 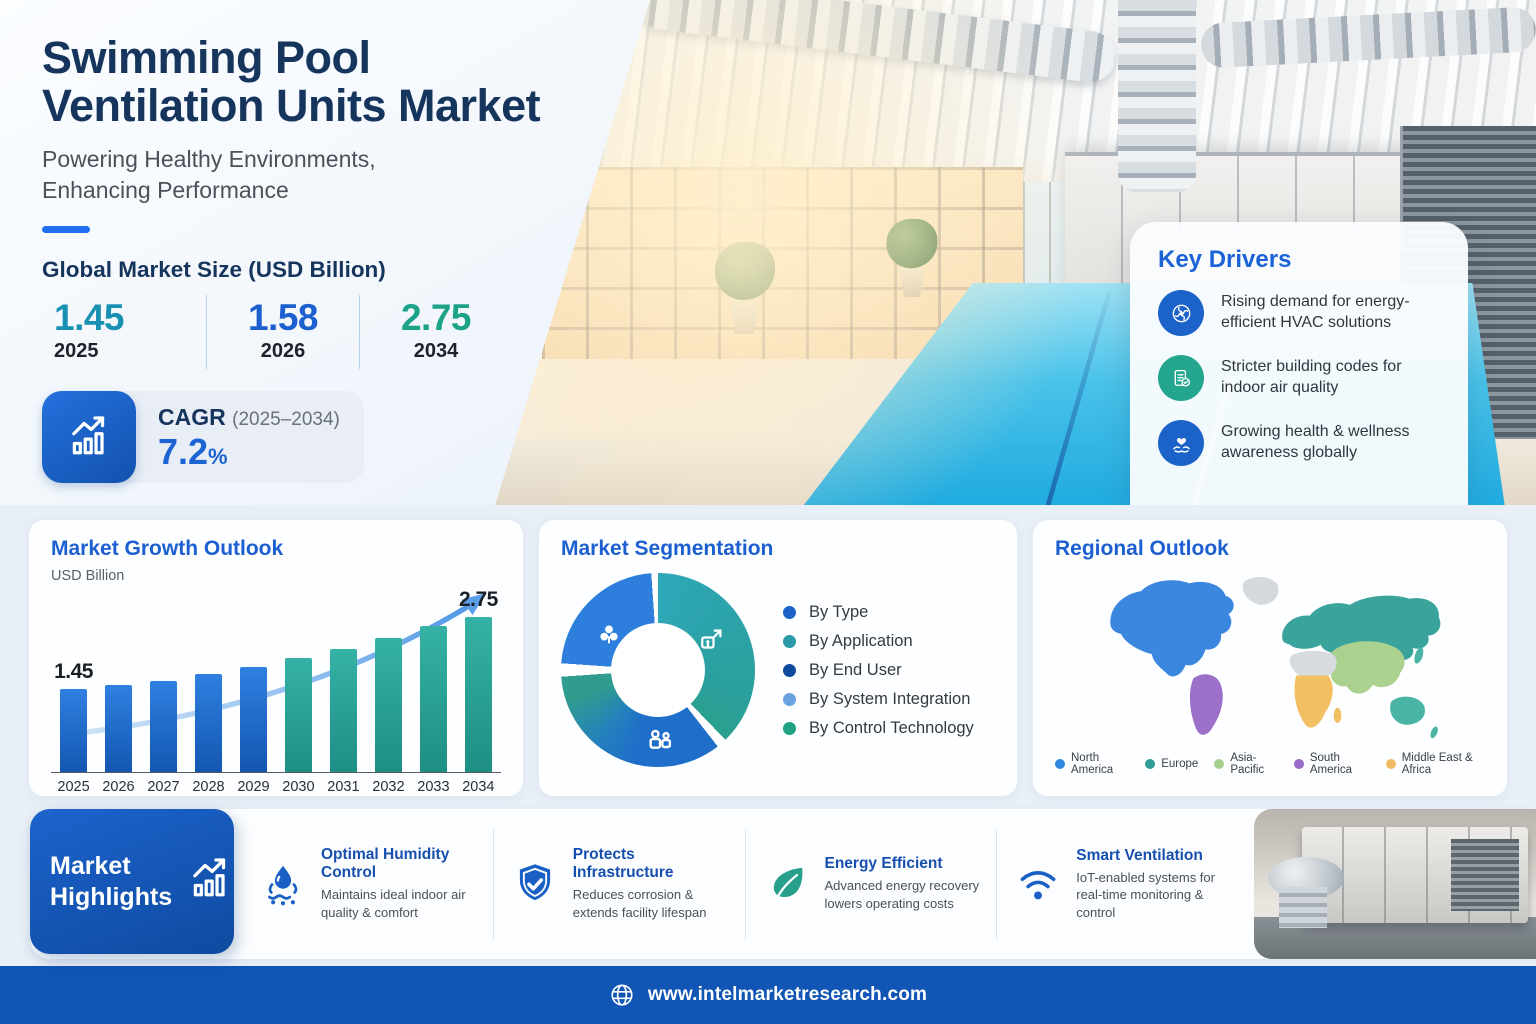 I want to click on map-legend-label: South America, so click(x=1331, y=764).